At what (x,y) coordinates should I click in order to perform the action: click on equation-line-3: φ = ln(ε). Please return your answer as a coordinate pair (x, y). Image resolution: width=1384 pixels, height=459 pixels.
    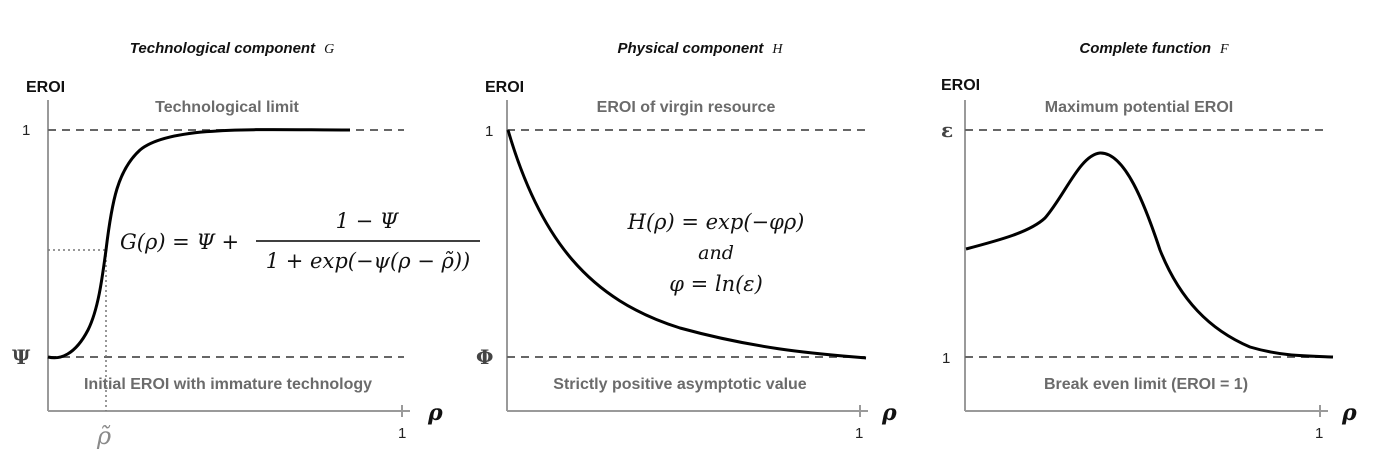
    Looking at the image, I should click on (716, 284).